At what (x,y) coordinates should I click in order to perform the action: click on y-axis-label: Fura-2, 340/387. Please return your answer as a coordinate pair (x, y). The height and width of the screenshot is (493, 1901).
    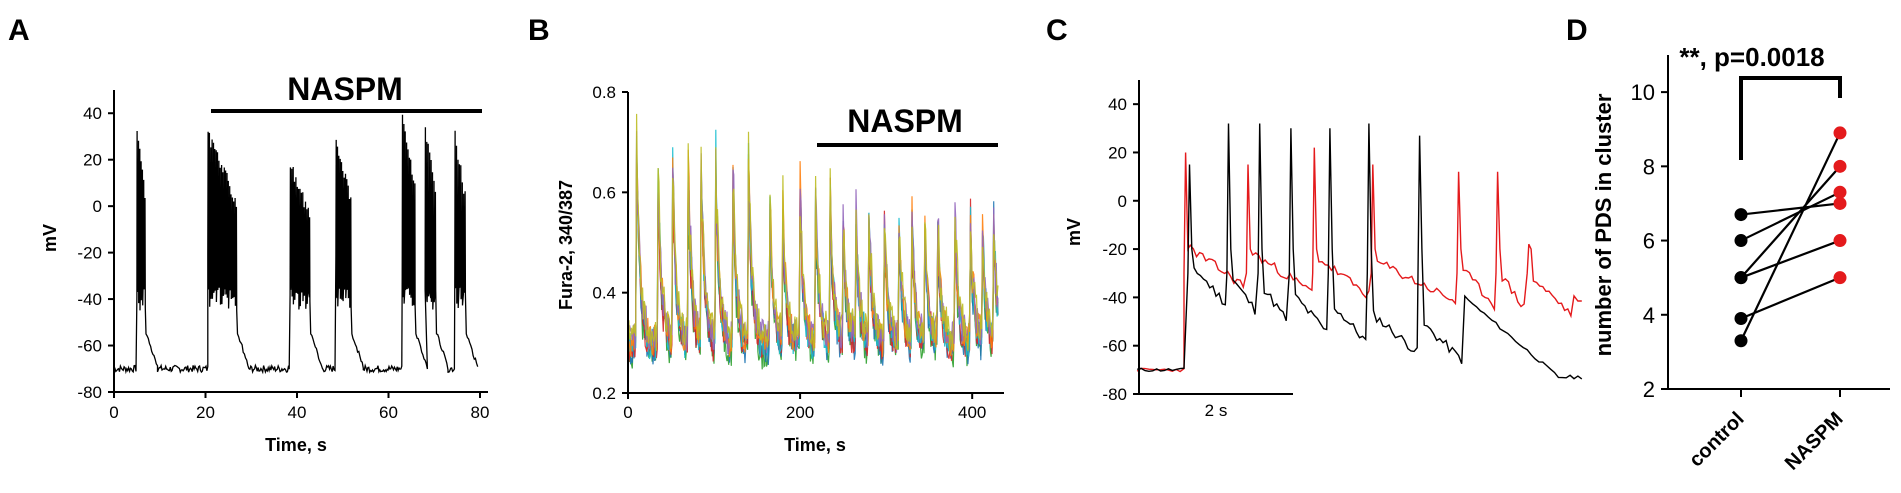
    Looking at the image, I should click on (566, 245).